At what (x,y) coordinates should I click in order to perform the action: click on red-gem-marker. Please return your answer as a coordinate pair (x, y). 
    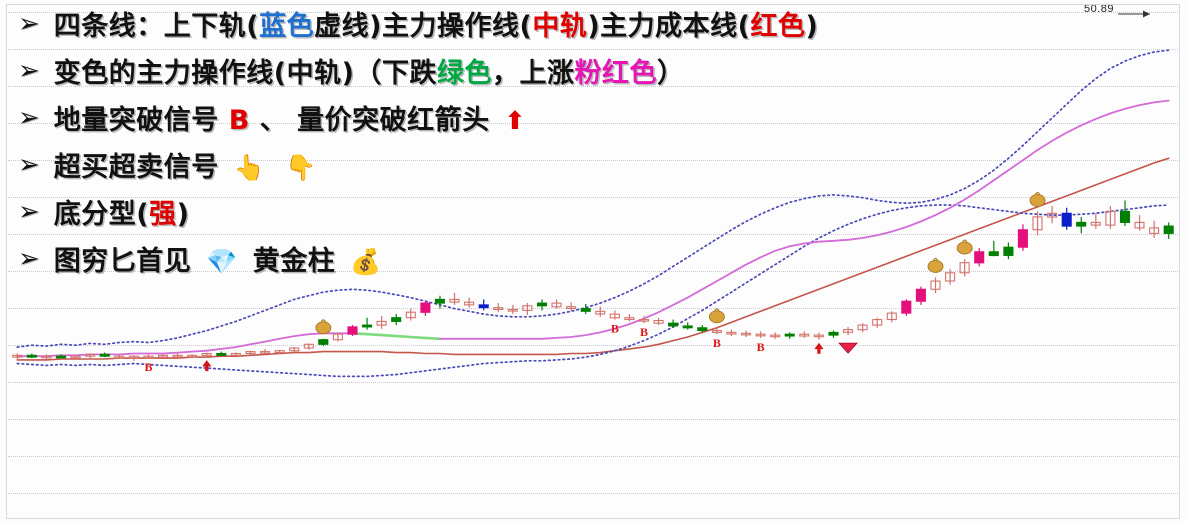
    Looking at the image, I should click on (848, 348).